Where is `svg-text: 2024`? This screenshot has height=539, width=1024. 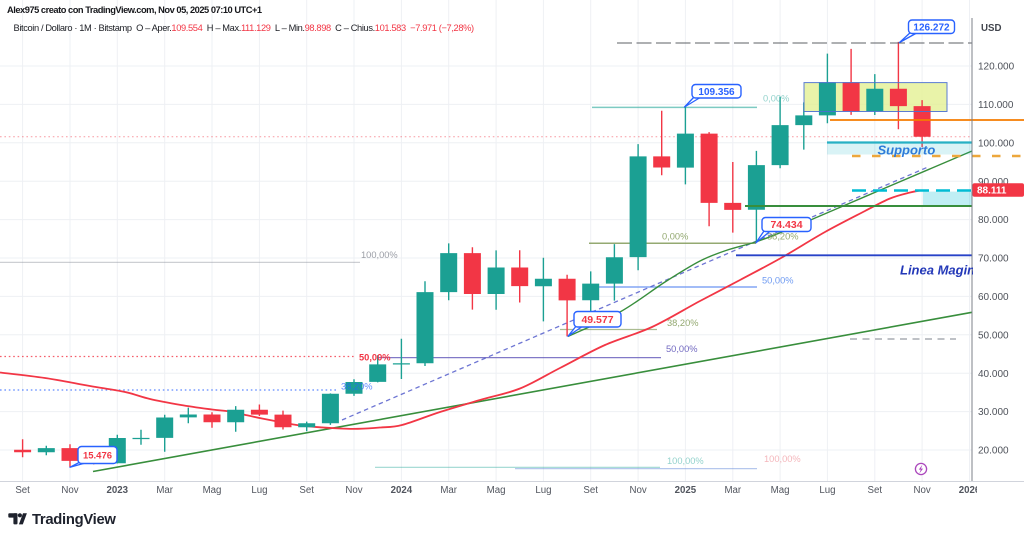
svg-text: 2024 is located at coordinates (402, 490).